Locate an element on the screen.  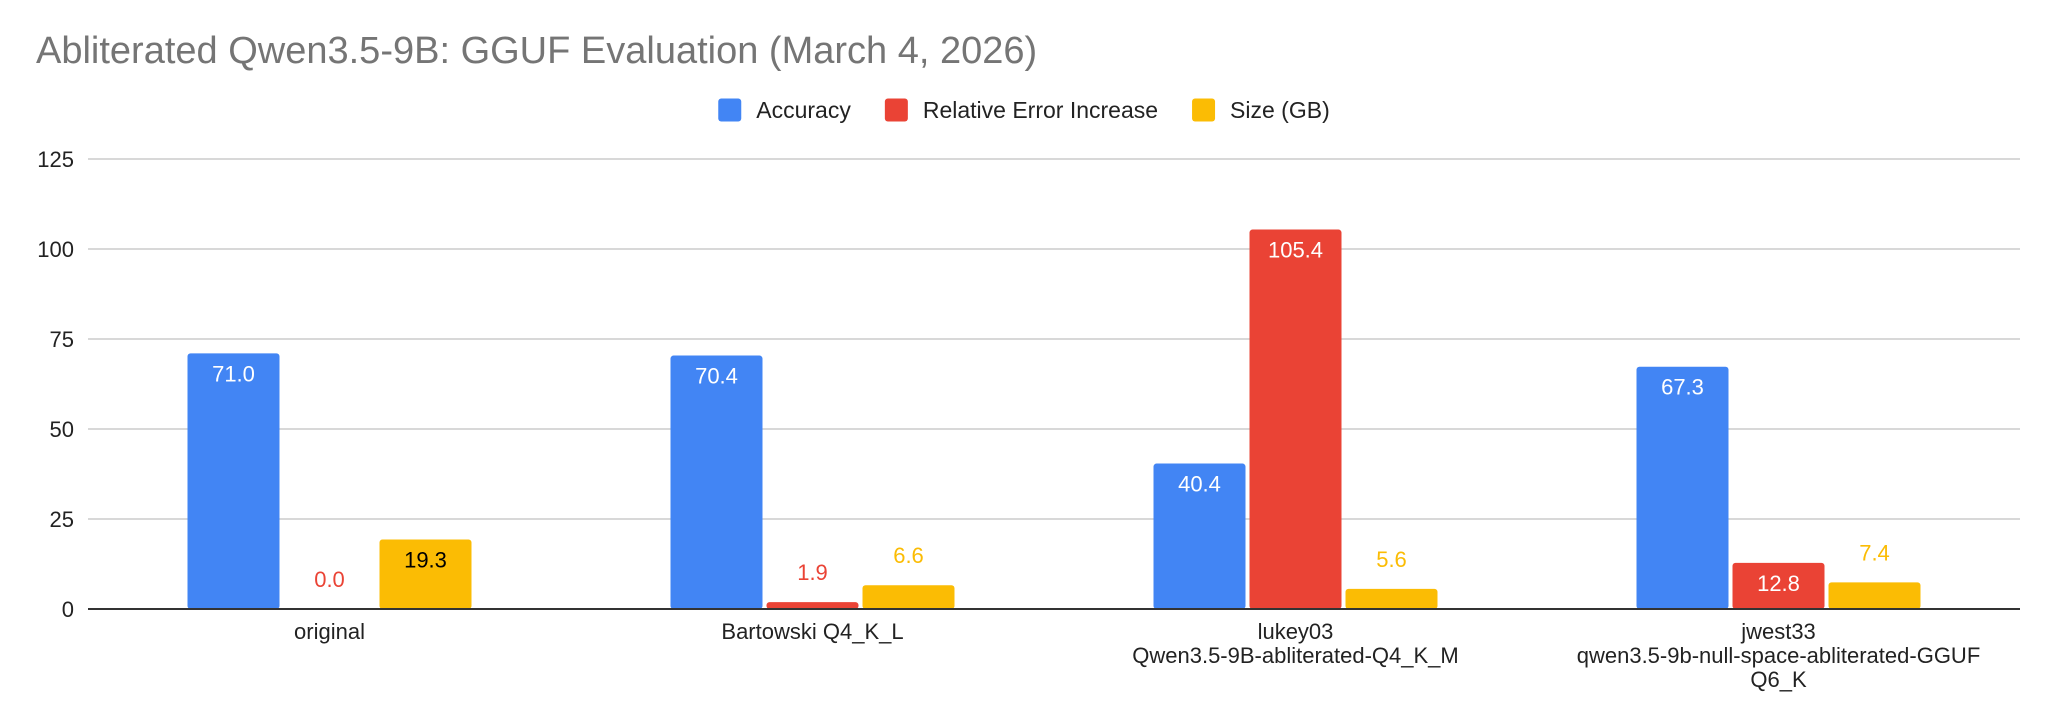
data-label-2-1: 0.0 is located at coordinates (329, 579).